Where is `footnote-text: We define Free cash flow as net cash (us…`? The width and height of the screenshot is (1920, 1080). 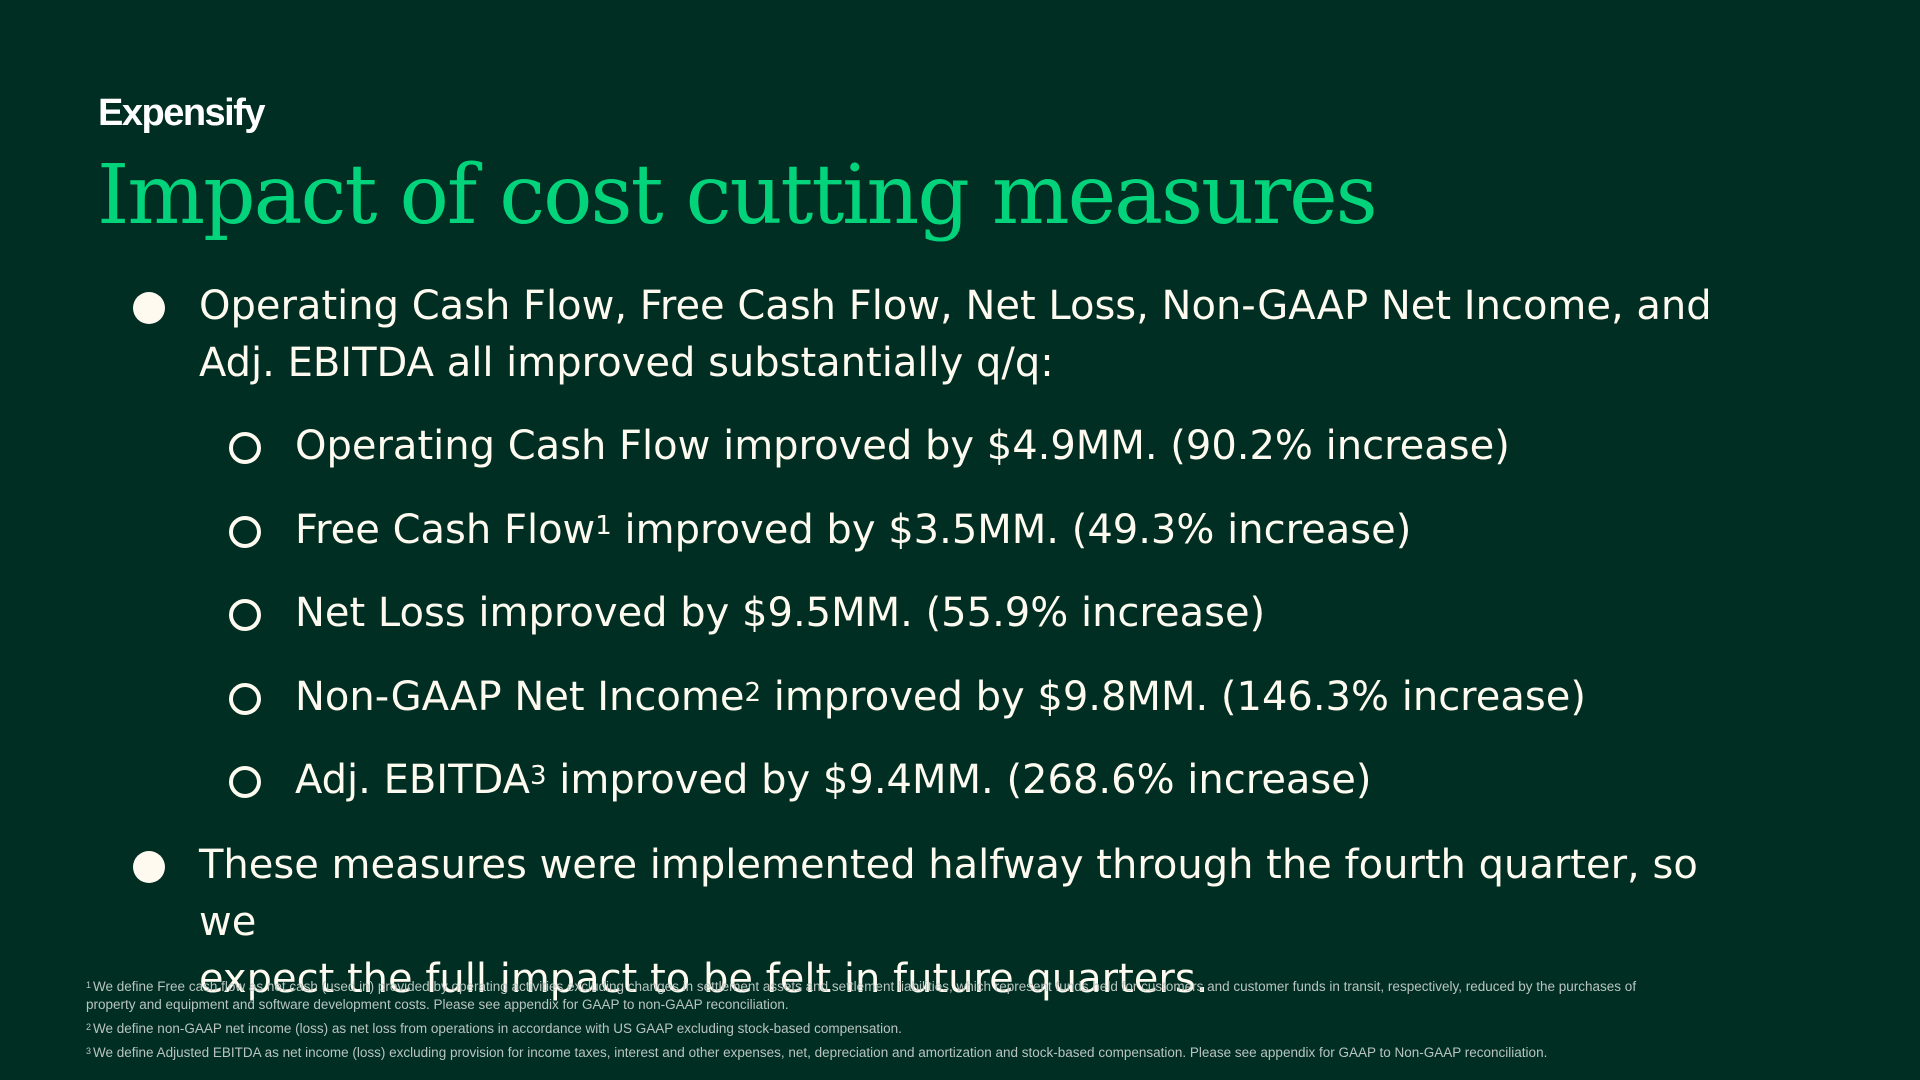
footnote-text: We define Free cash flow as net cash (us… is located at coordinates (865, 986).